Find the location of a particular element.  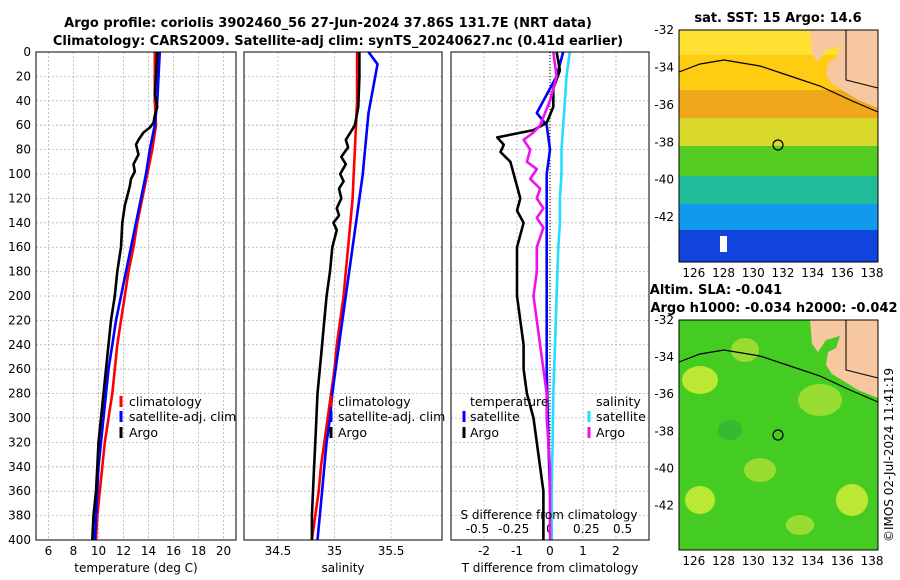

depth-tick-label: 320 is located at coordinates (19, 442).